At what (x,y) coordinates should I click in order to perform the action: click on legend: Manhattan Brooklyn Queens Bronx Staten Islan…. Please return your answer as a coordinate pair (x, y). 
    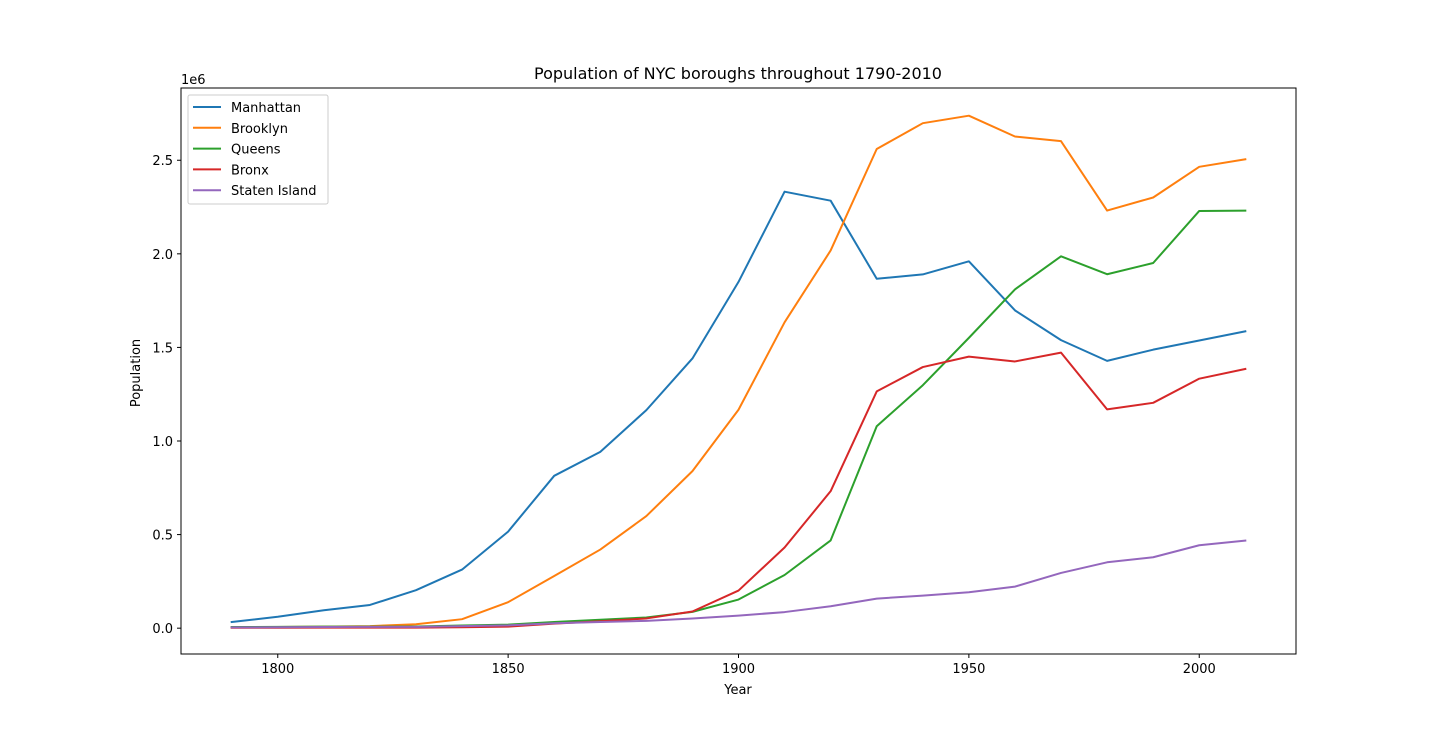
    Looking at the image, I should click on (258, 149).